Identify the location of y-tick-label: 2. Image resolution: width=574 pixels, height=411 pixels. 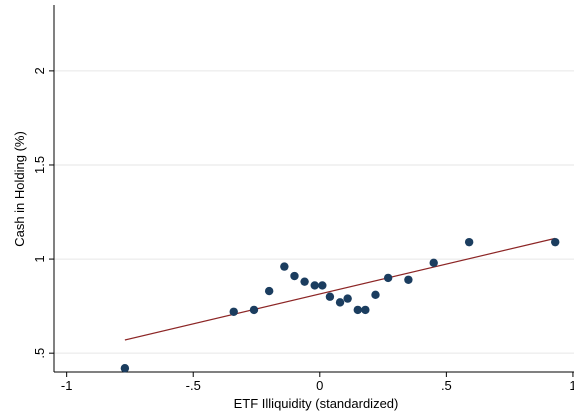
(39, 70).